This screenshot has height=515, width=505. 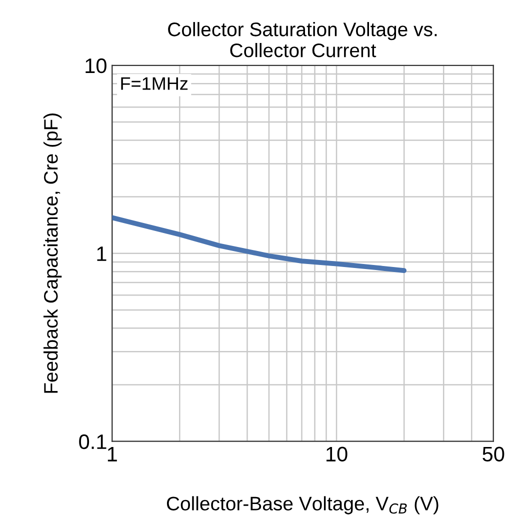 I want to click on y-tick-label: 0.1, so click(x=92, y=442).